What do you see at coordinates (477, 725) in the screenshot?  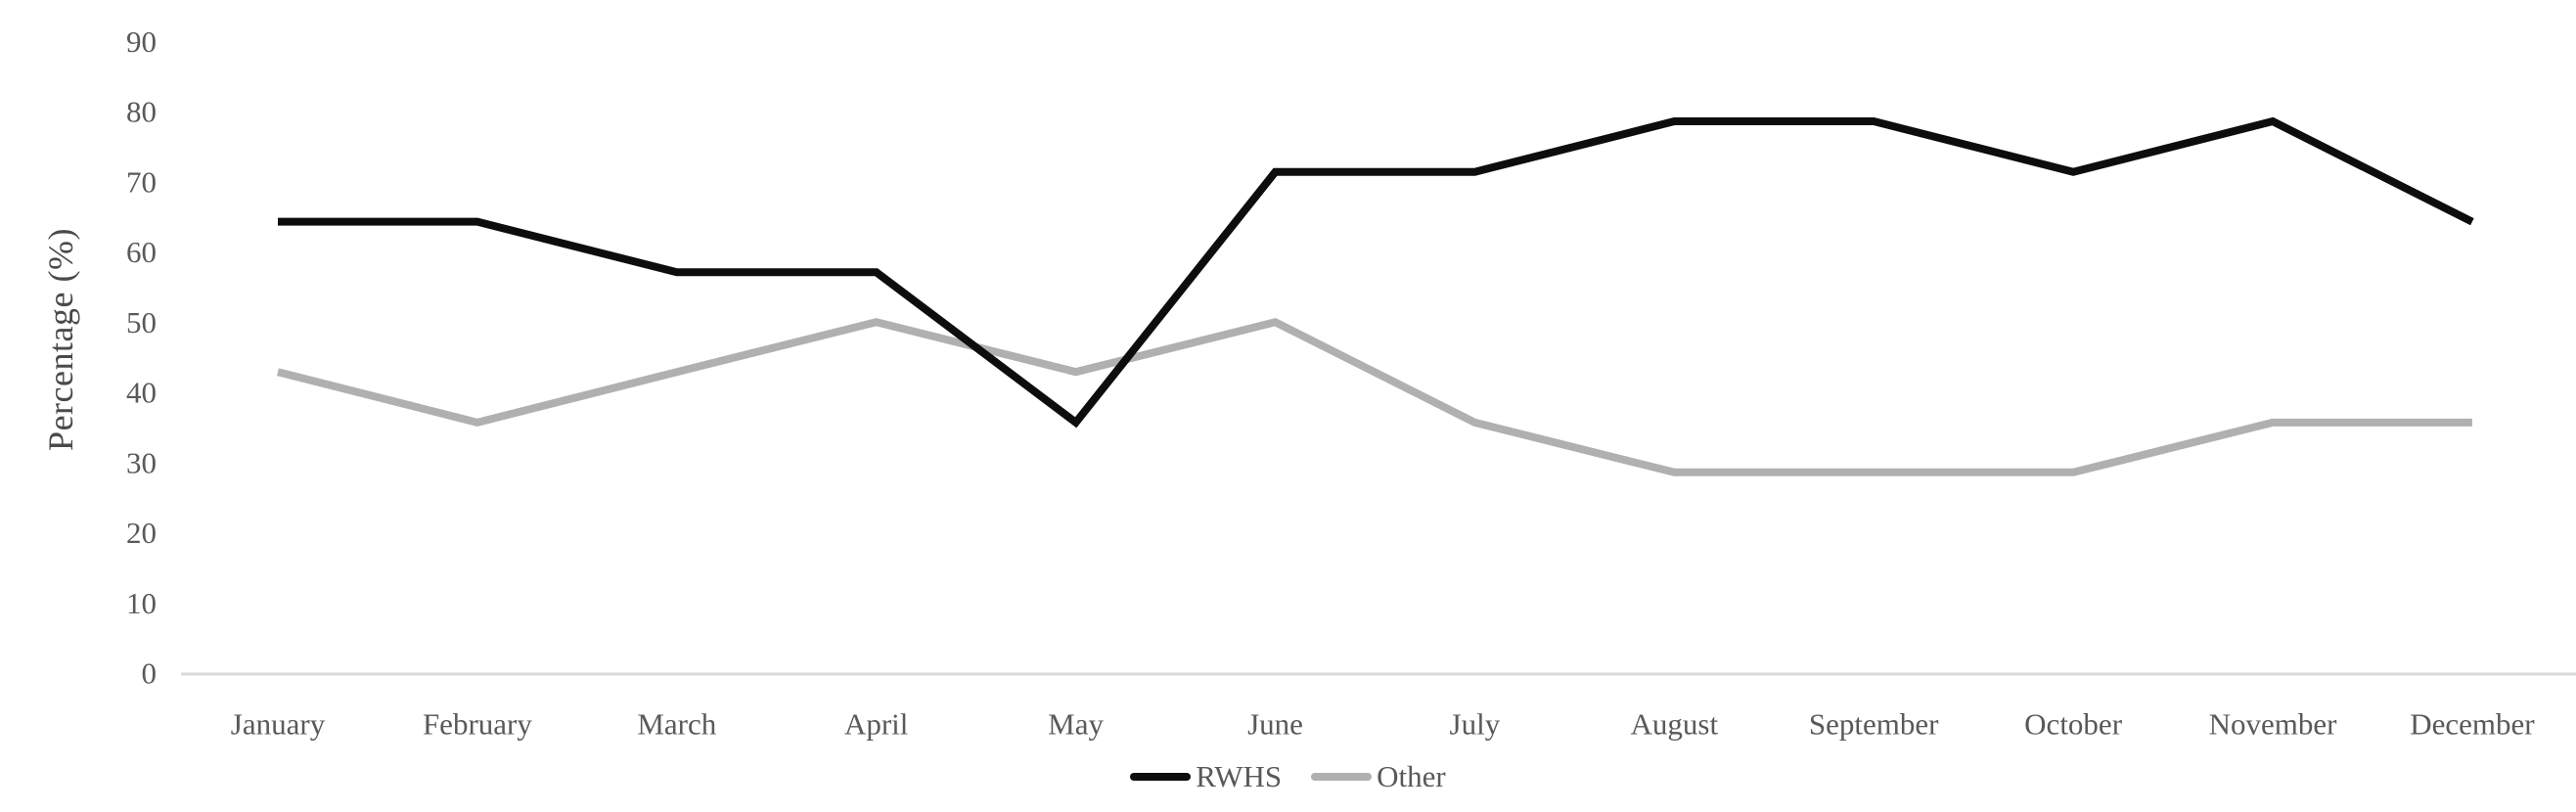 I see `x-tick-label: February` at bounding box center [477, 725].